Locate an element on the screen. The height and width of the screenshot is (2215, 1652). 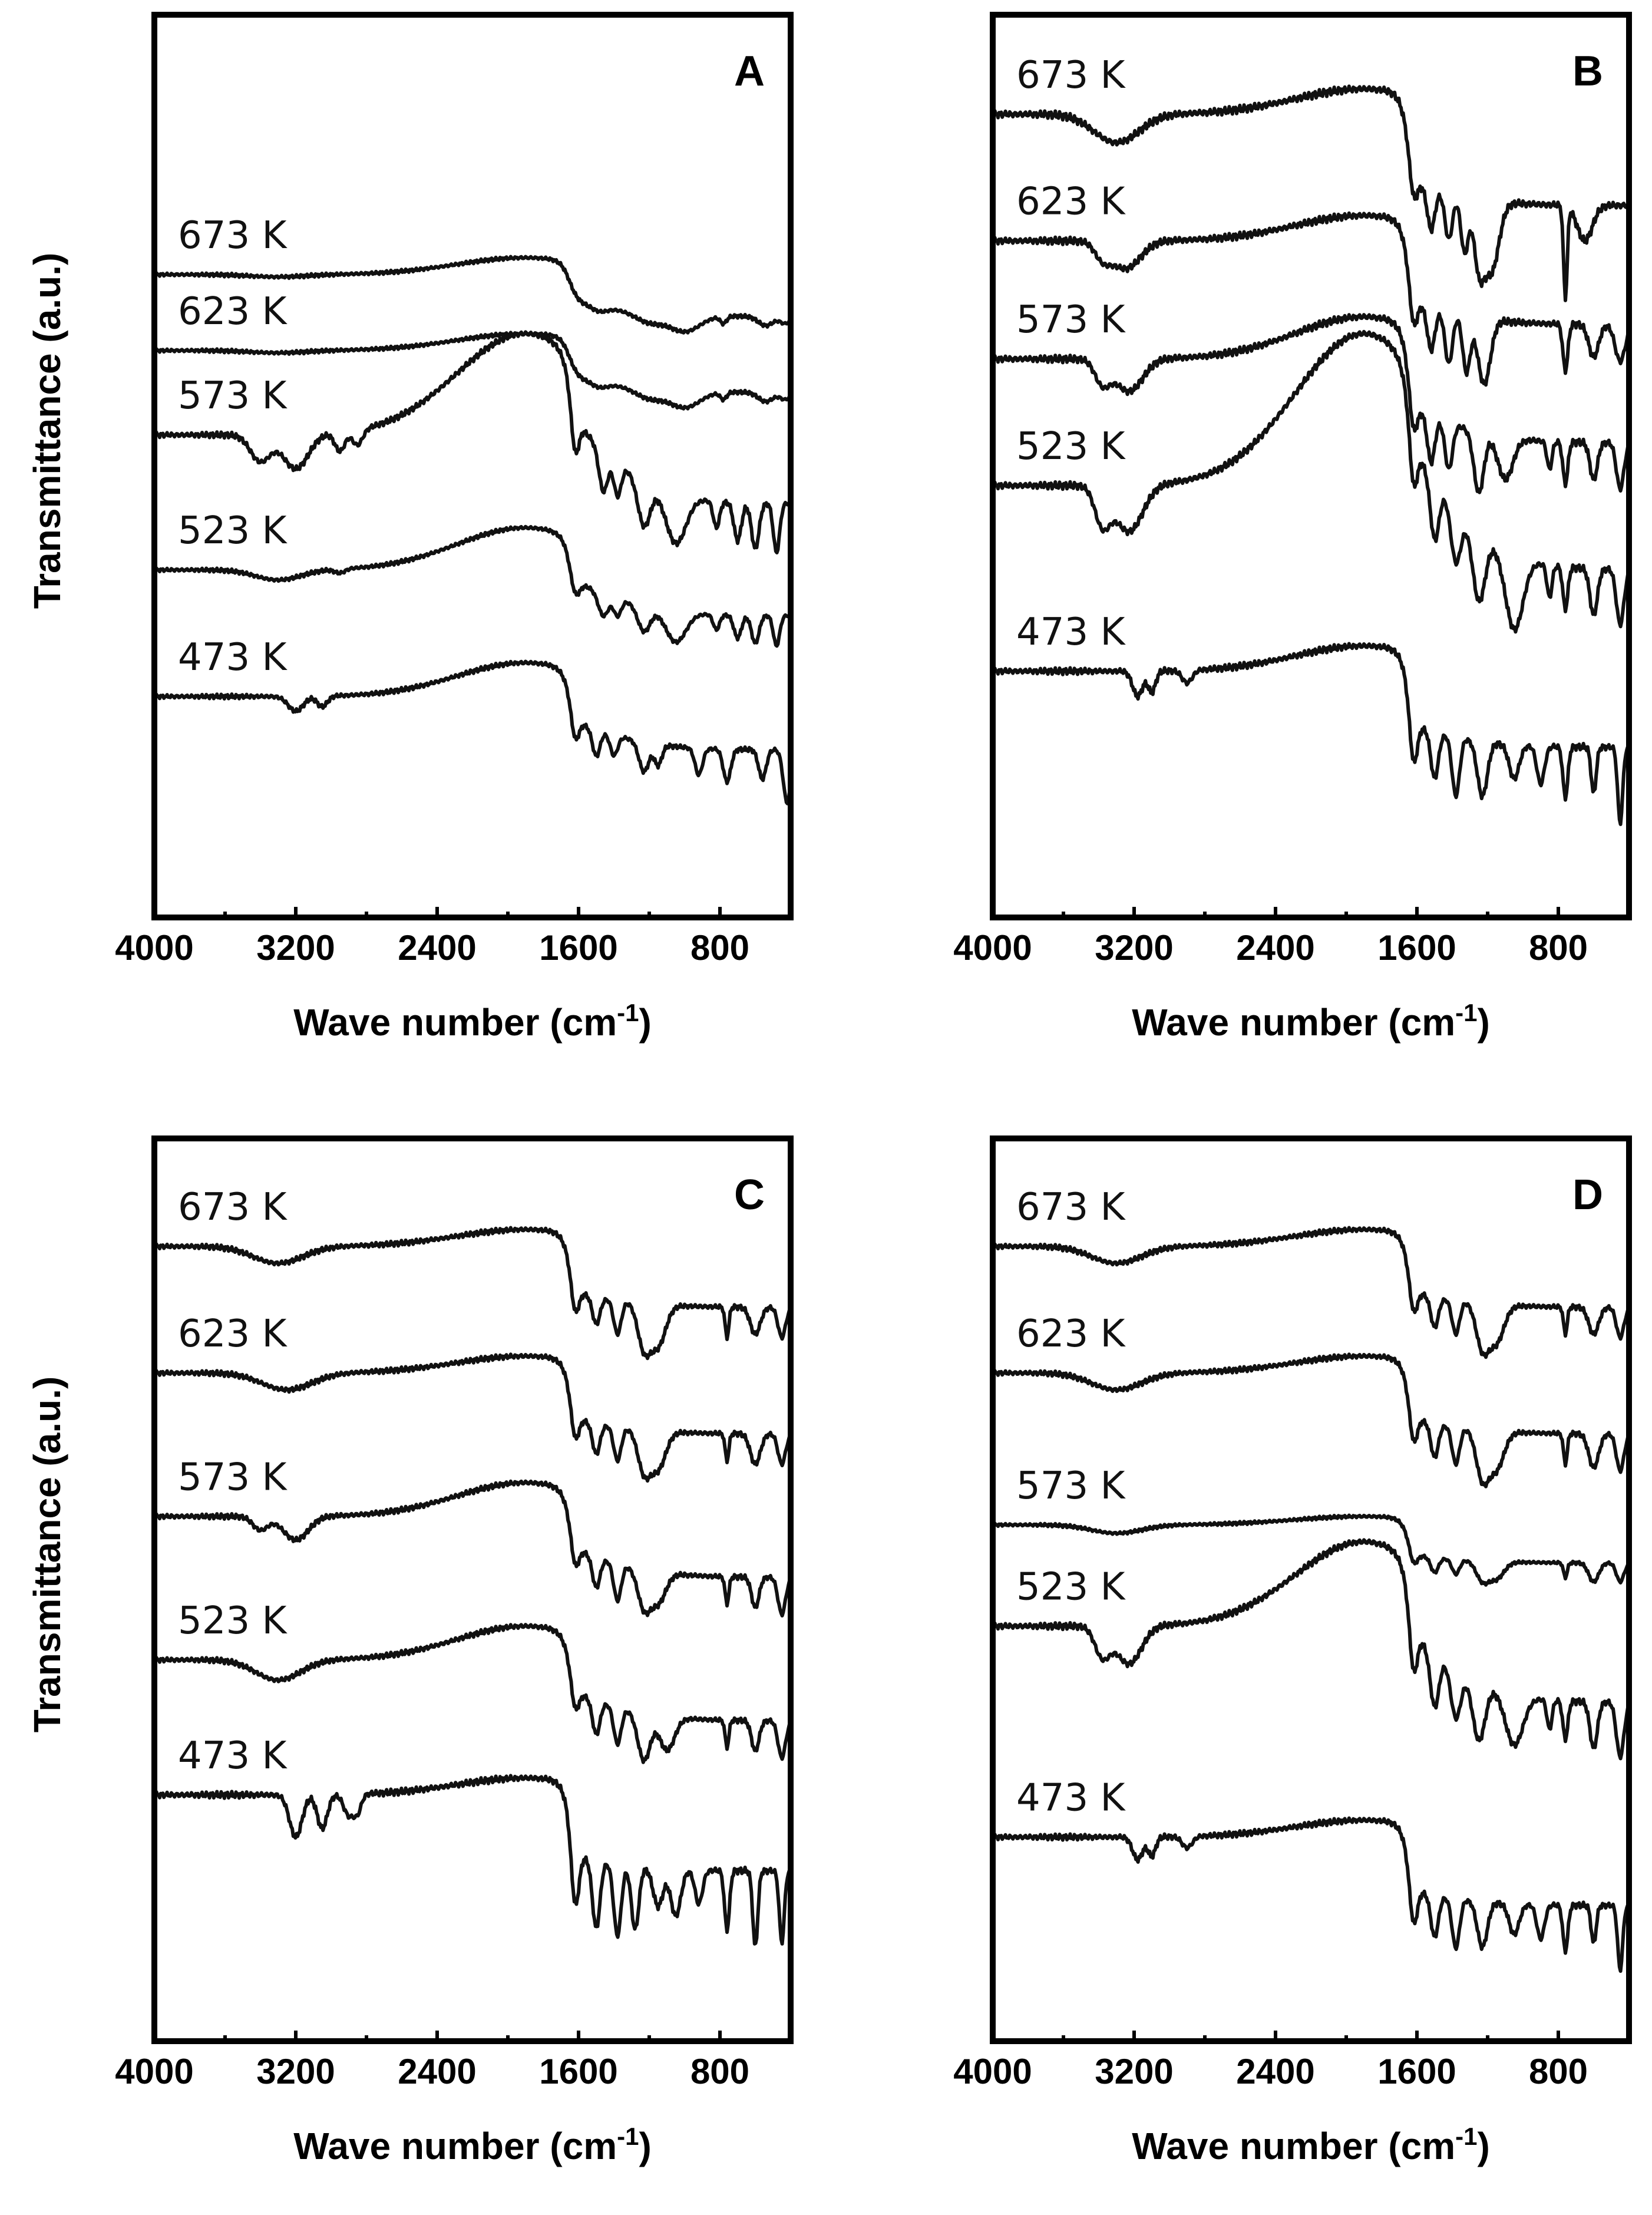
panel-letter: B is located at coordinates (1587, 72).